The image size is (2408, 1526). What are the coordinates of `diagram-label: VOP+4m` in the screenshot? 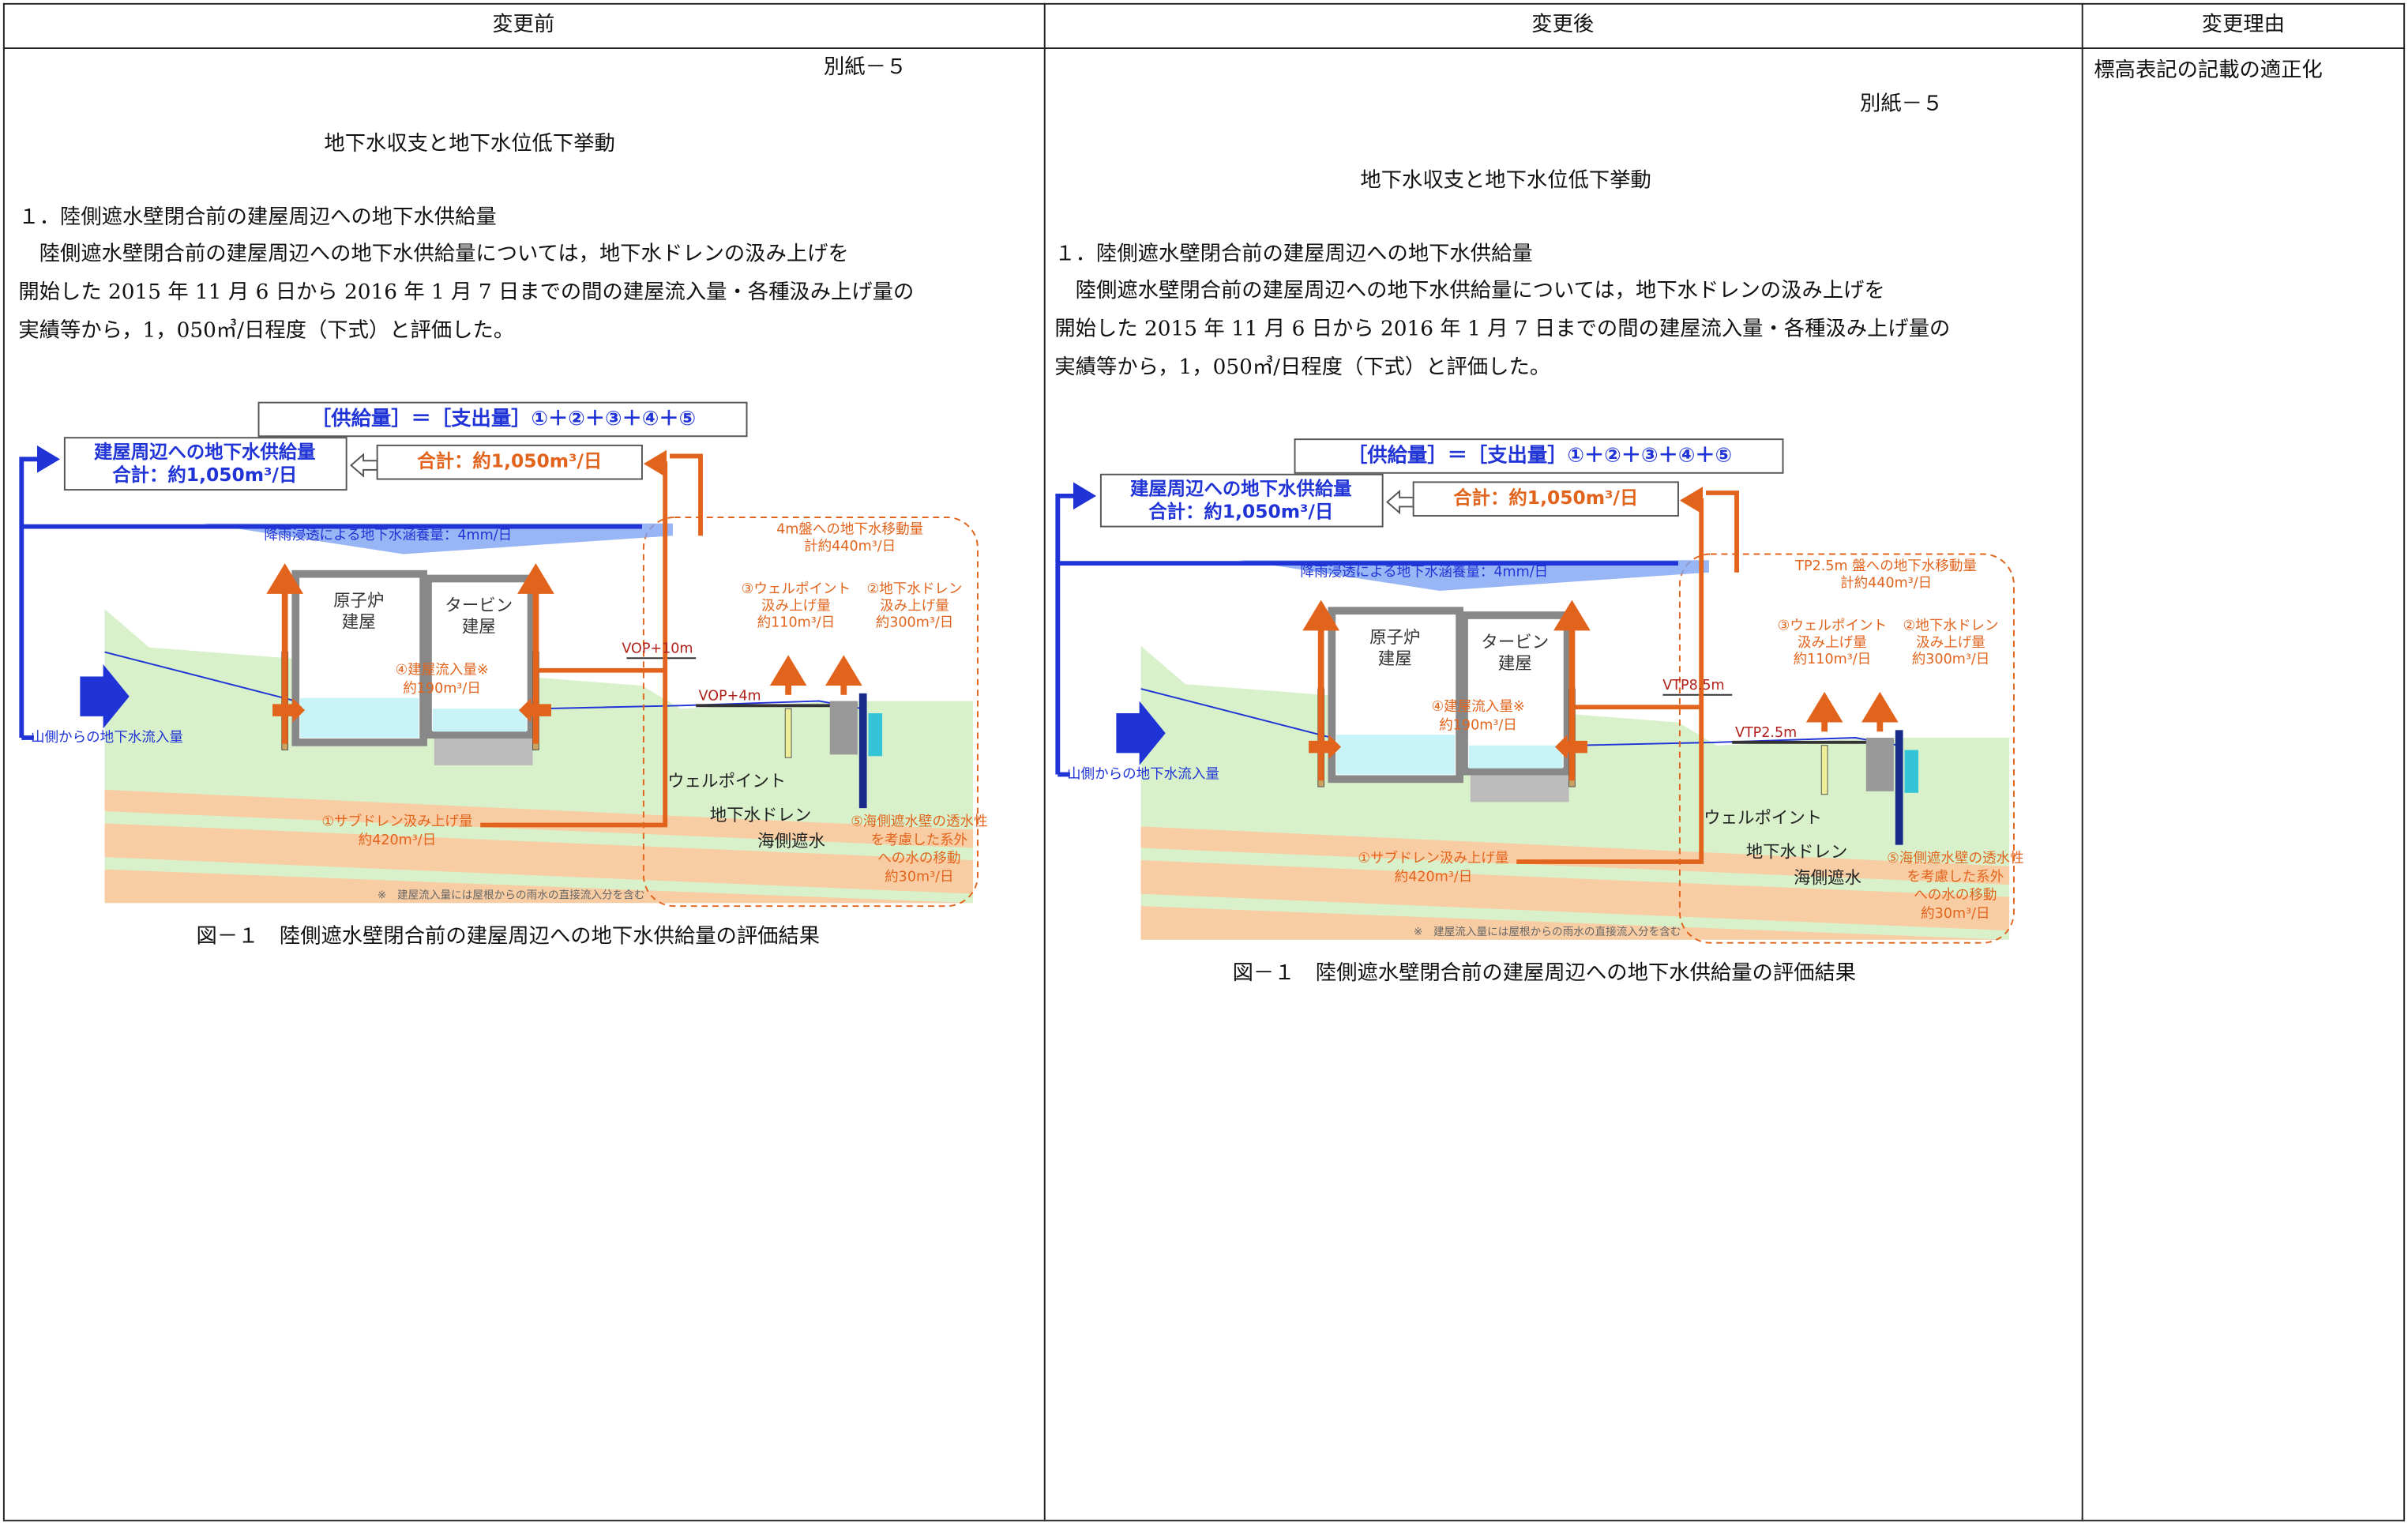 It's located at (730, 697).